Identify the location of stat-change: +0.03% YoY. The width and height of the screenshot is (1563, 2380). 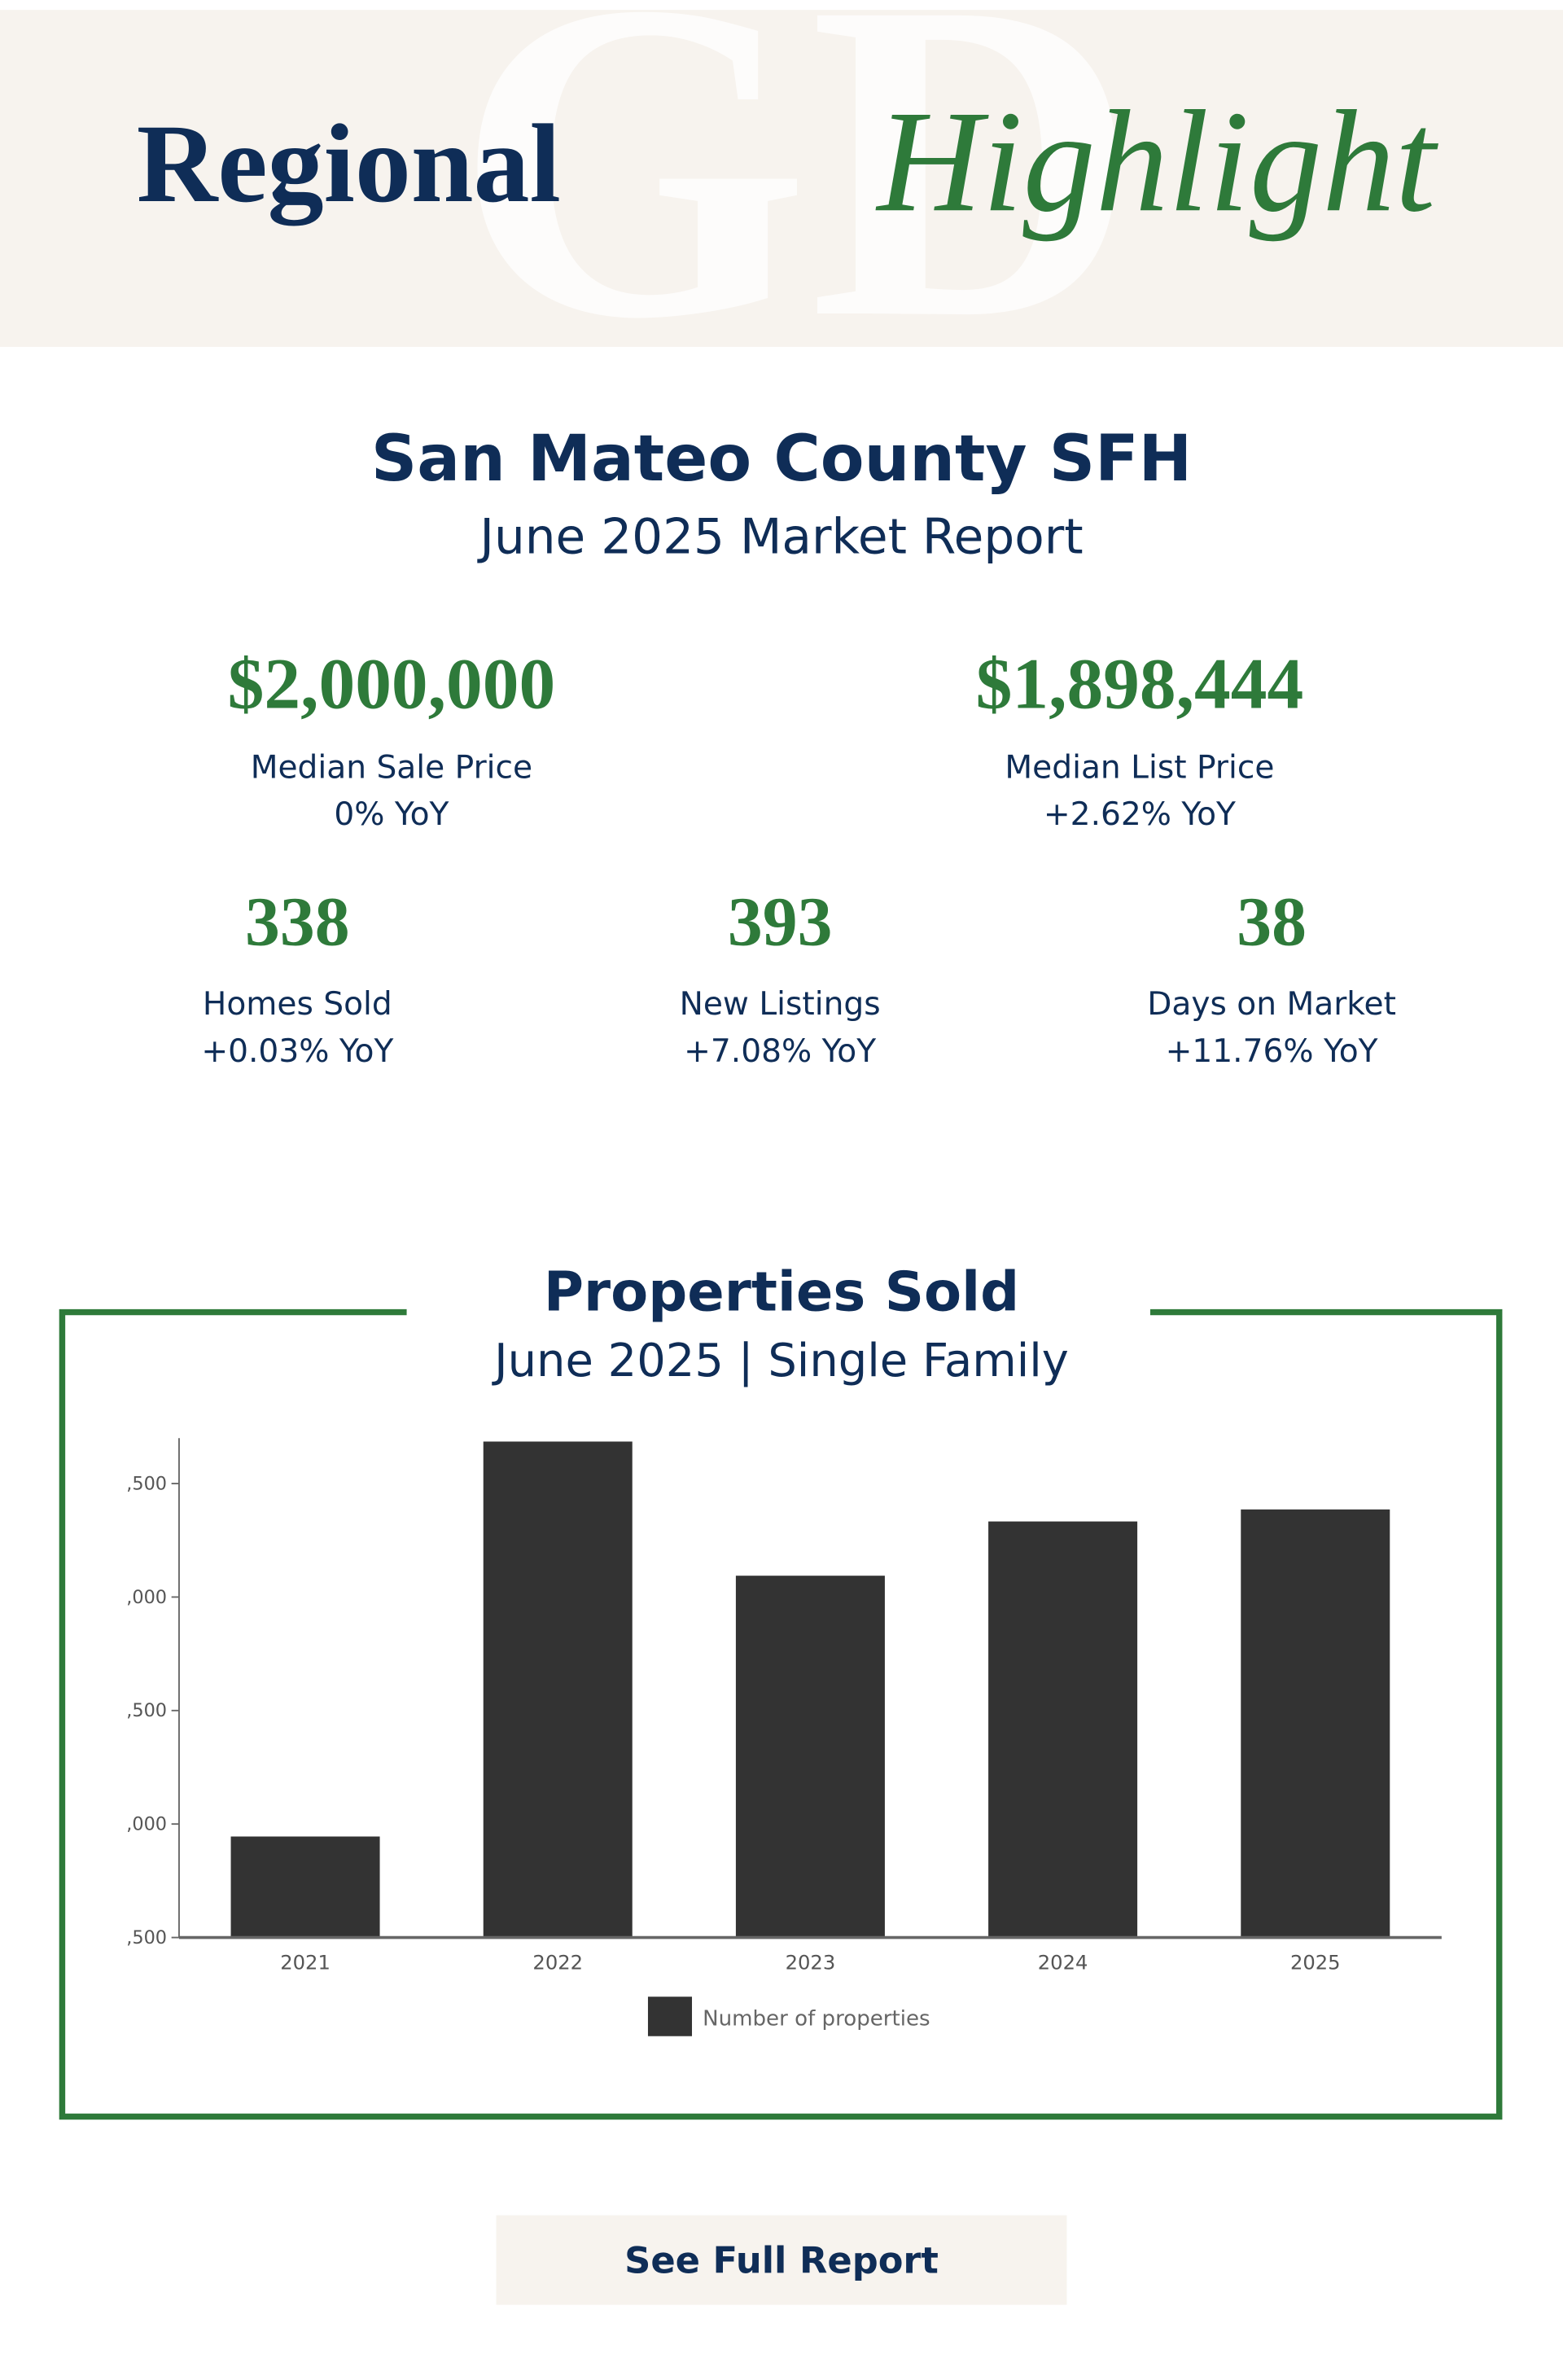
(297, 1051).